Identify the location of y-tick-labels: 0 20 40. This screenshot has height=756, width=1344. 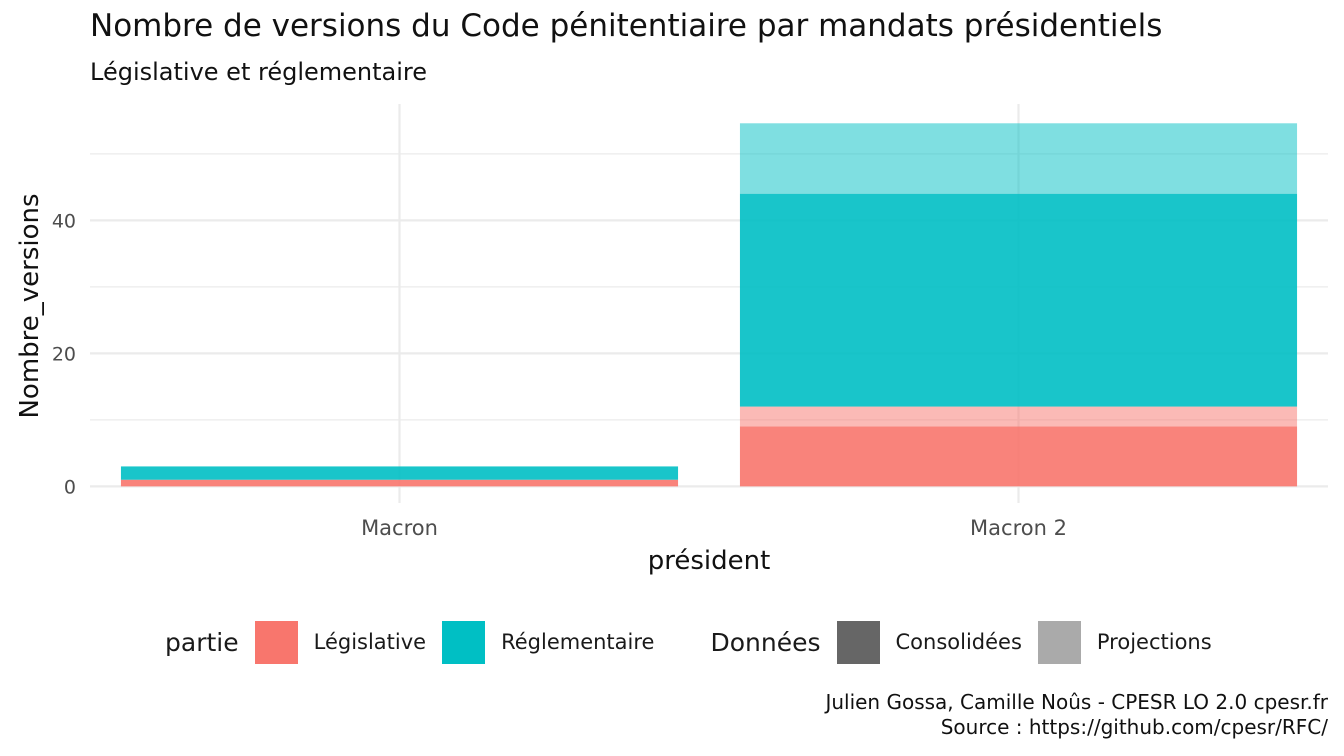
(64, 354).